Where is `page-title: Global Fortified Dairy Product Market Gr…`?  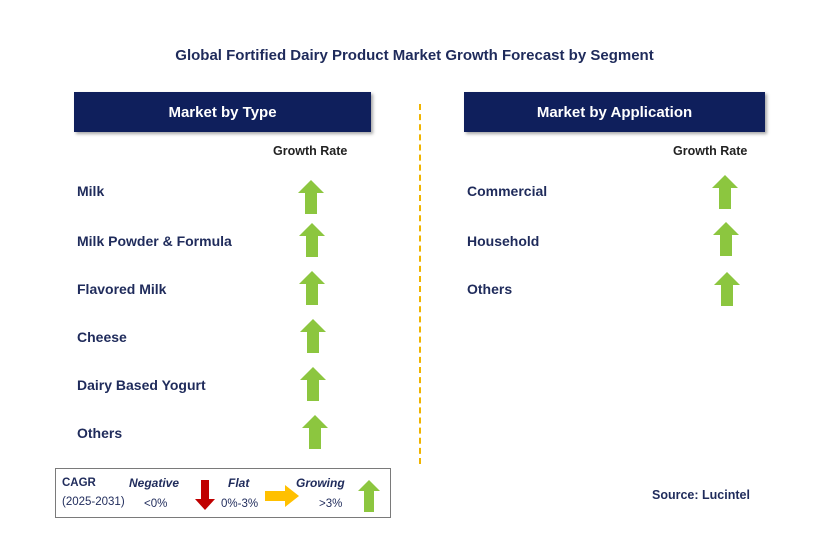 page-title: Global Fortified Dairy Product Market Gr… is located at coordinates (414, 55).